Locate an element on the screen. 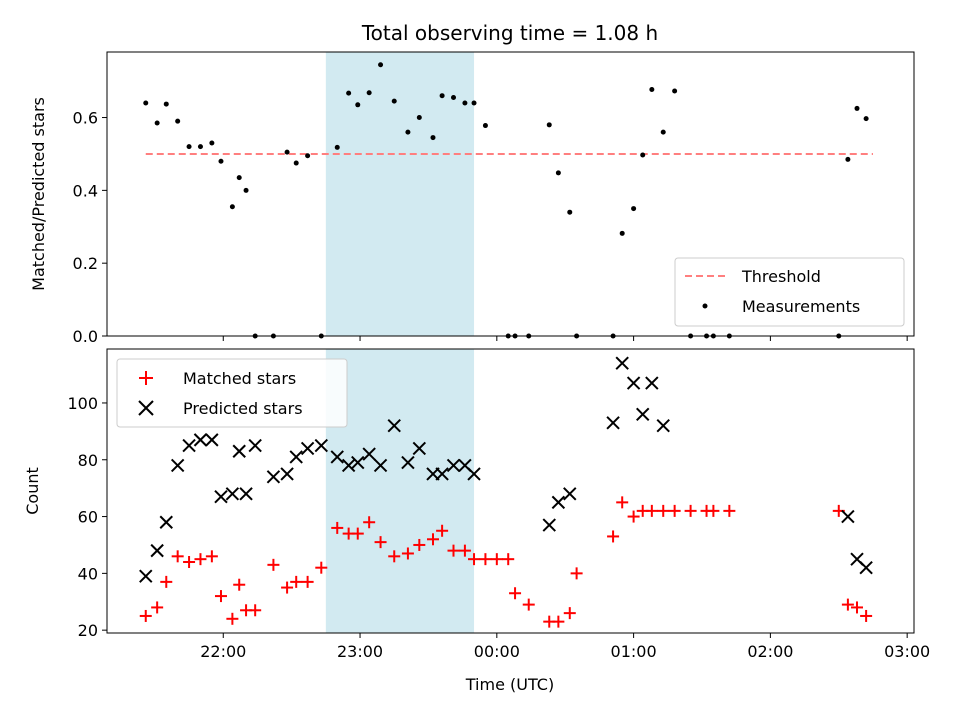 The image size is (960, 720). legend-predicted-label: Predicted stars is located at coordinates (243, 408).